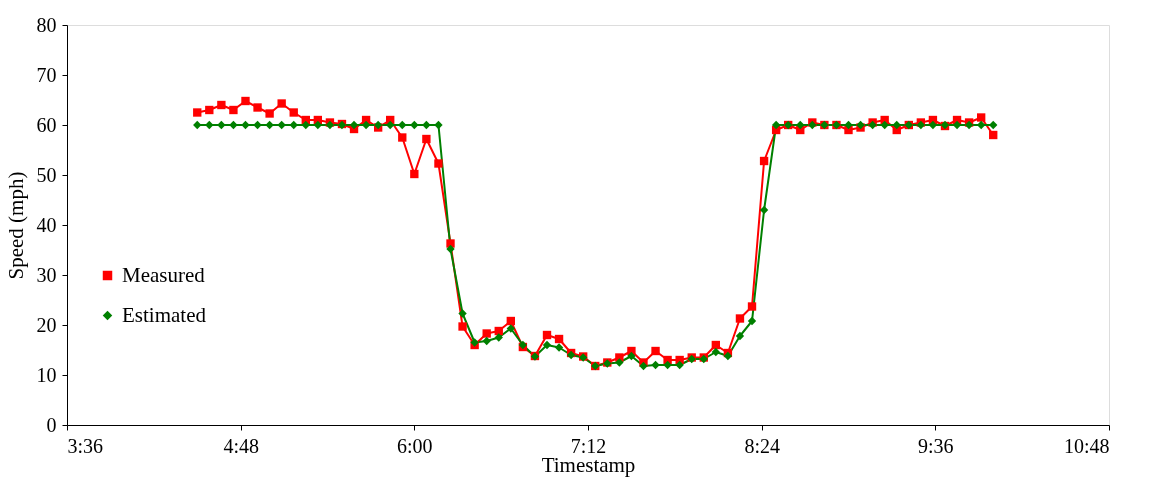 The height and width of the screenshot is (488, 1163). What do you see at coordinates (164, 314) in the screenshot?
I see `legend-label: Estimated` at bounding box center [164, 314].